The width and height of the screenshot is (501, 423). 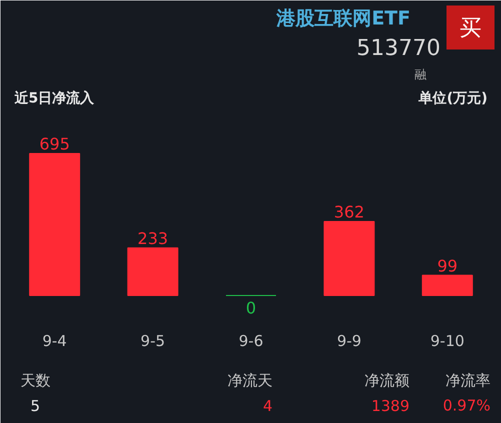 I want to click on data-label: 0, so click(x=251, y=308).